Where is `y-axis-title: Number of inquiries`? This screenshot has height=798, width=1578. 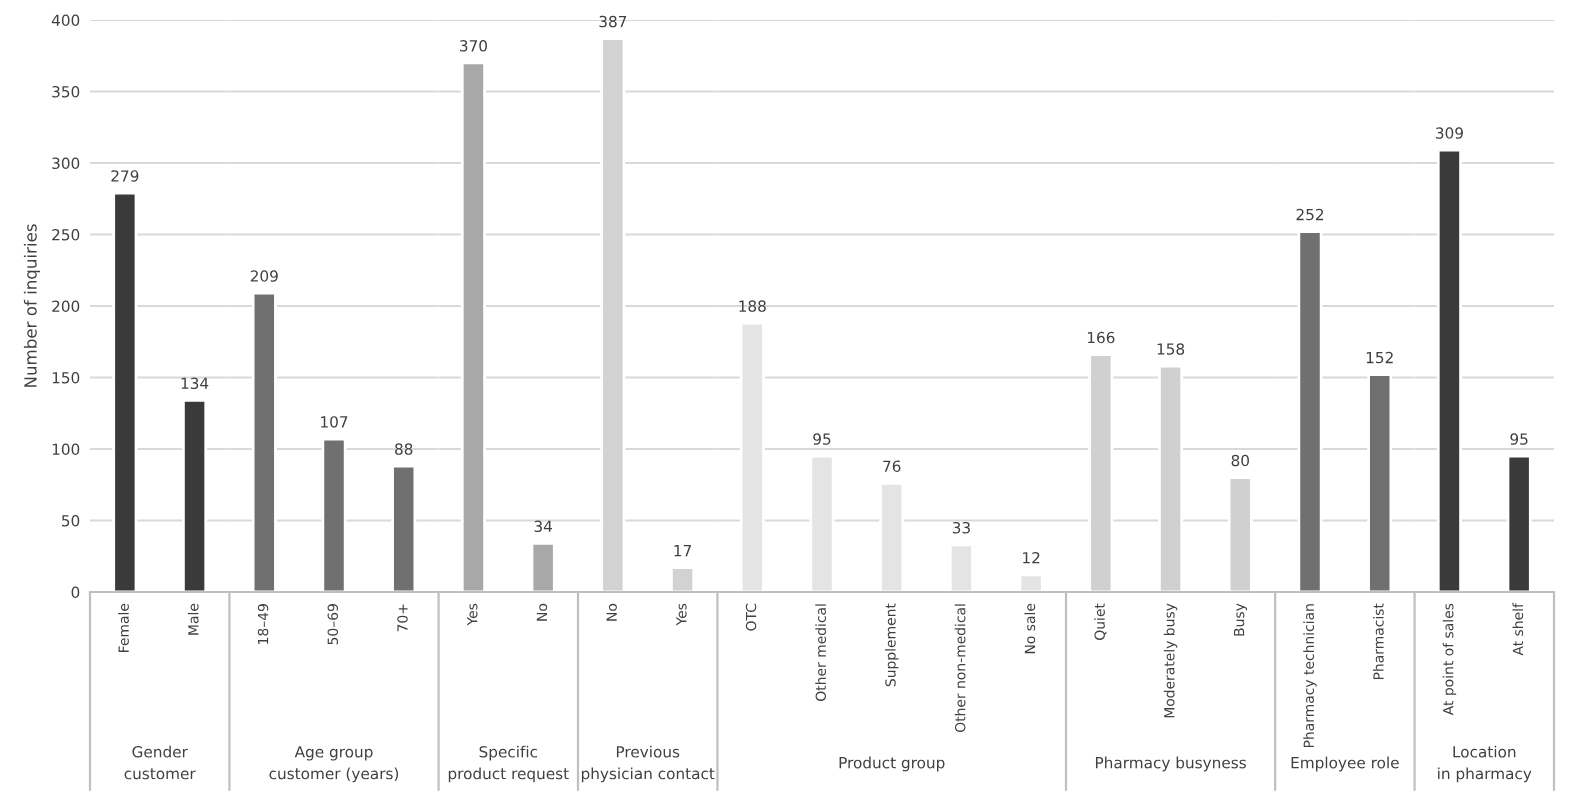 y-axis-title: Number of inquiries is located at coordinates (32, 305).